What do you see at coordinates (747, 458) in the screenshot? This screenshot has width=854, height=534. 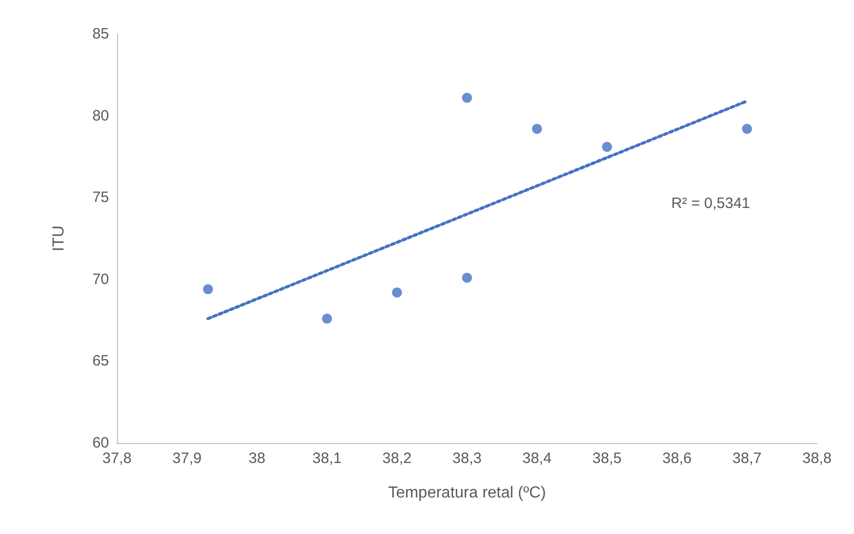 I see `x-tick-label: 38,7` at bounding box center [747, 458].